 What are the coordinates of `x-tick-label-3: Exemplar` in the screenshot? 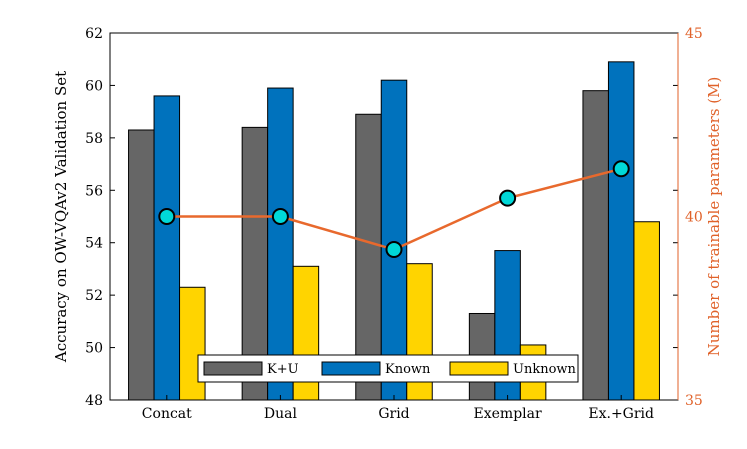 It's located at (508, 414).